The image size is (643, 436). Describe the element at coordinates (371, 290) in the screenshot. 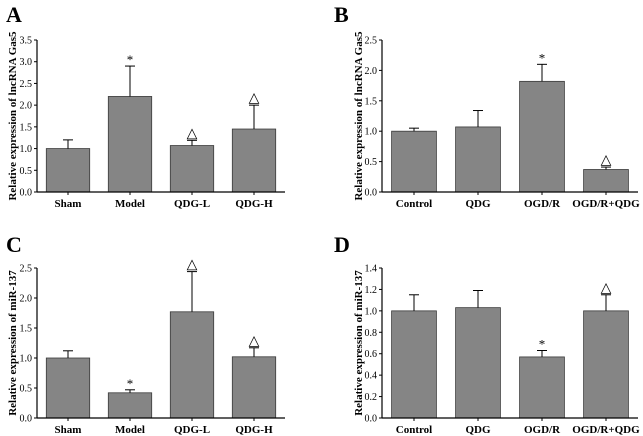

I see `y-tick-label: 1.2` at that location.